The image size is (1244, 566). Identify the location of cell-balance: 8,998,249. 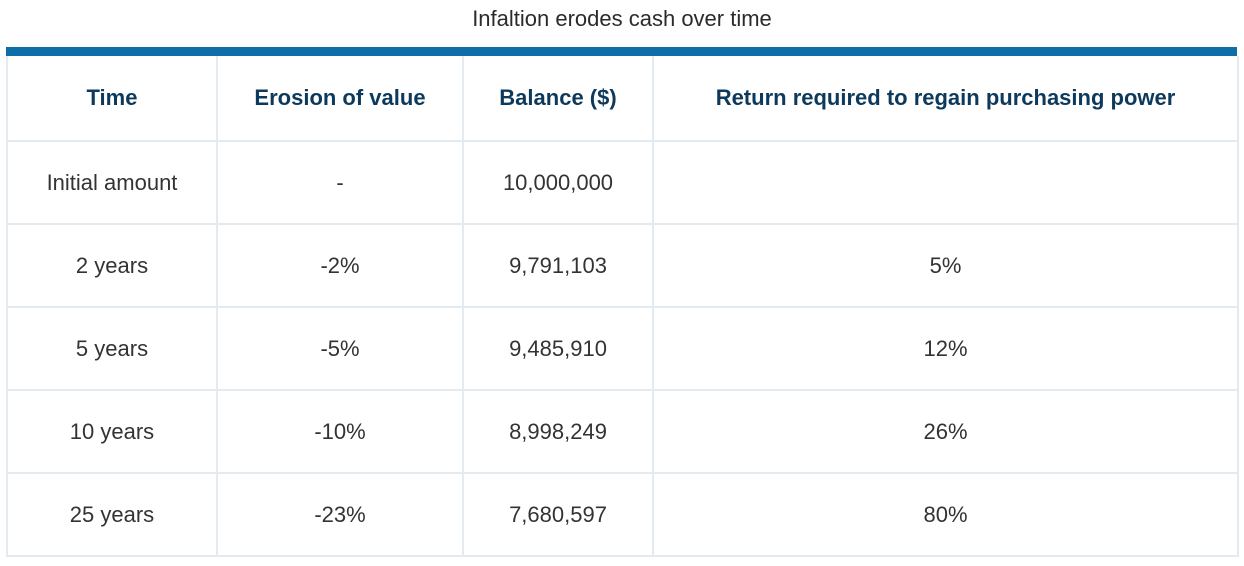
(558, 431).